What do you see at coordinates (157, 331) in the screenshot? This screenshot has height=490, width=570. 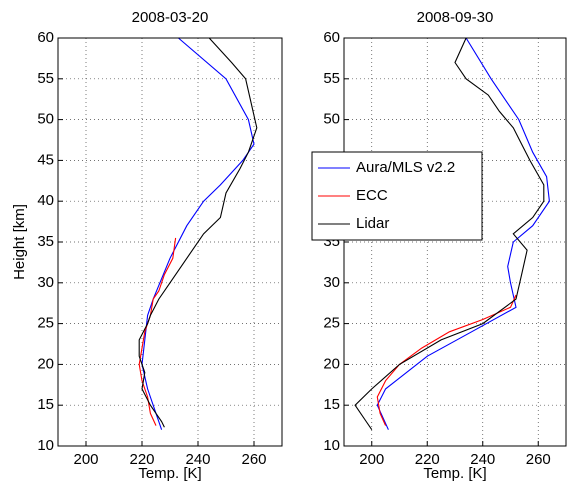 I see `series-line` at bounding box center [157, 331].